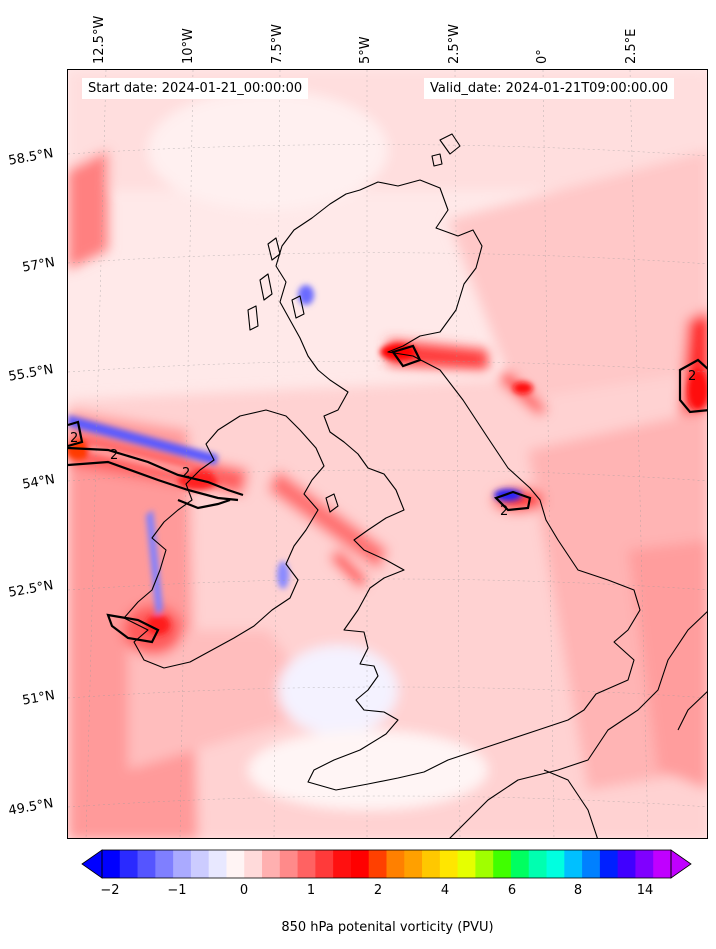 This screenshot has height=949, width=716. I want to click on colorbar-tick: 4, so click(445, 890).